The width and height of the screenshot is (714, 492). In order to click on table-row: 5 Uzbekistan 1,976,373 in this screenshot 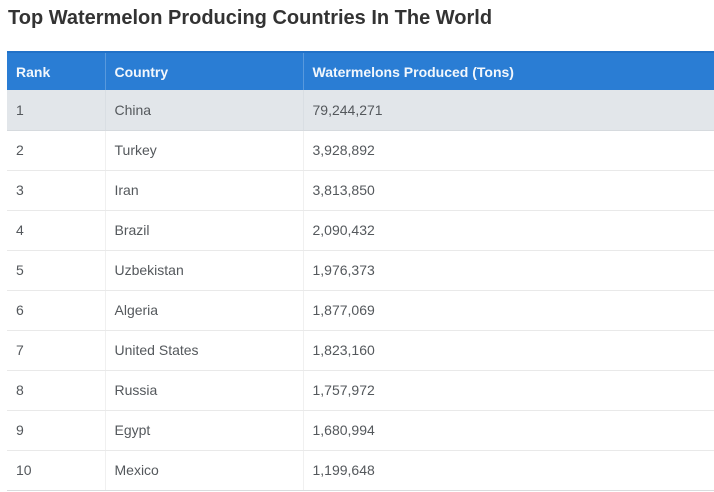, I will do `click(360, 270)`.